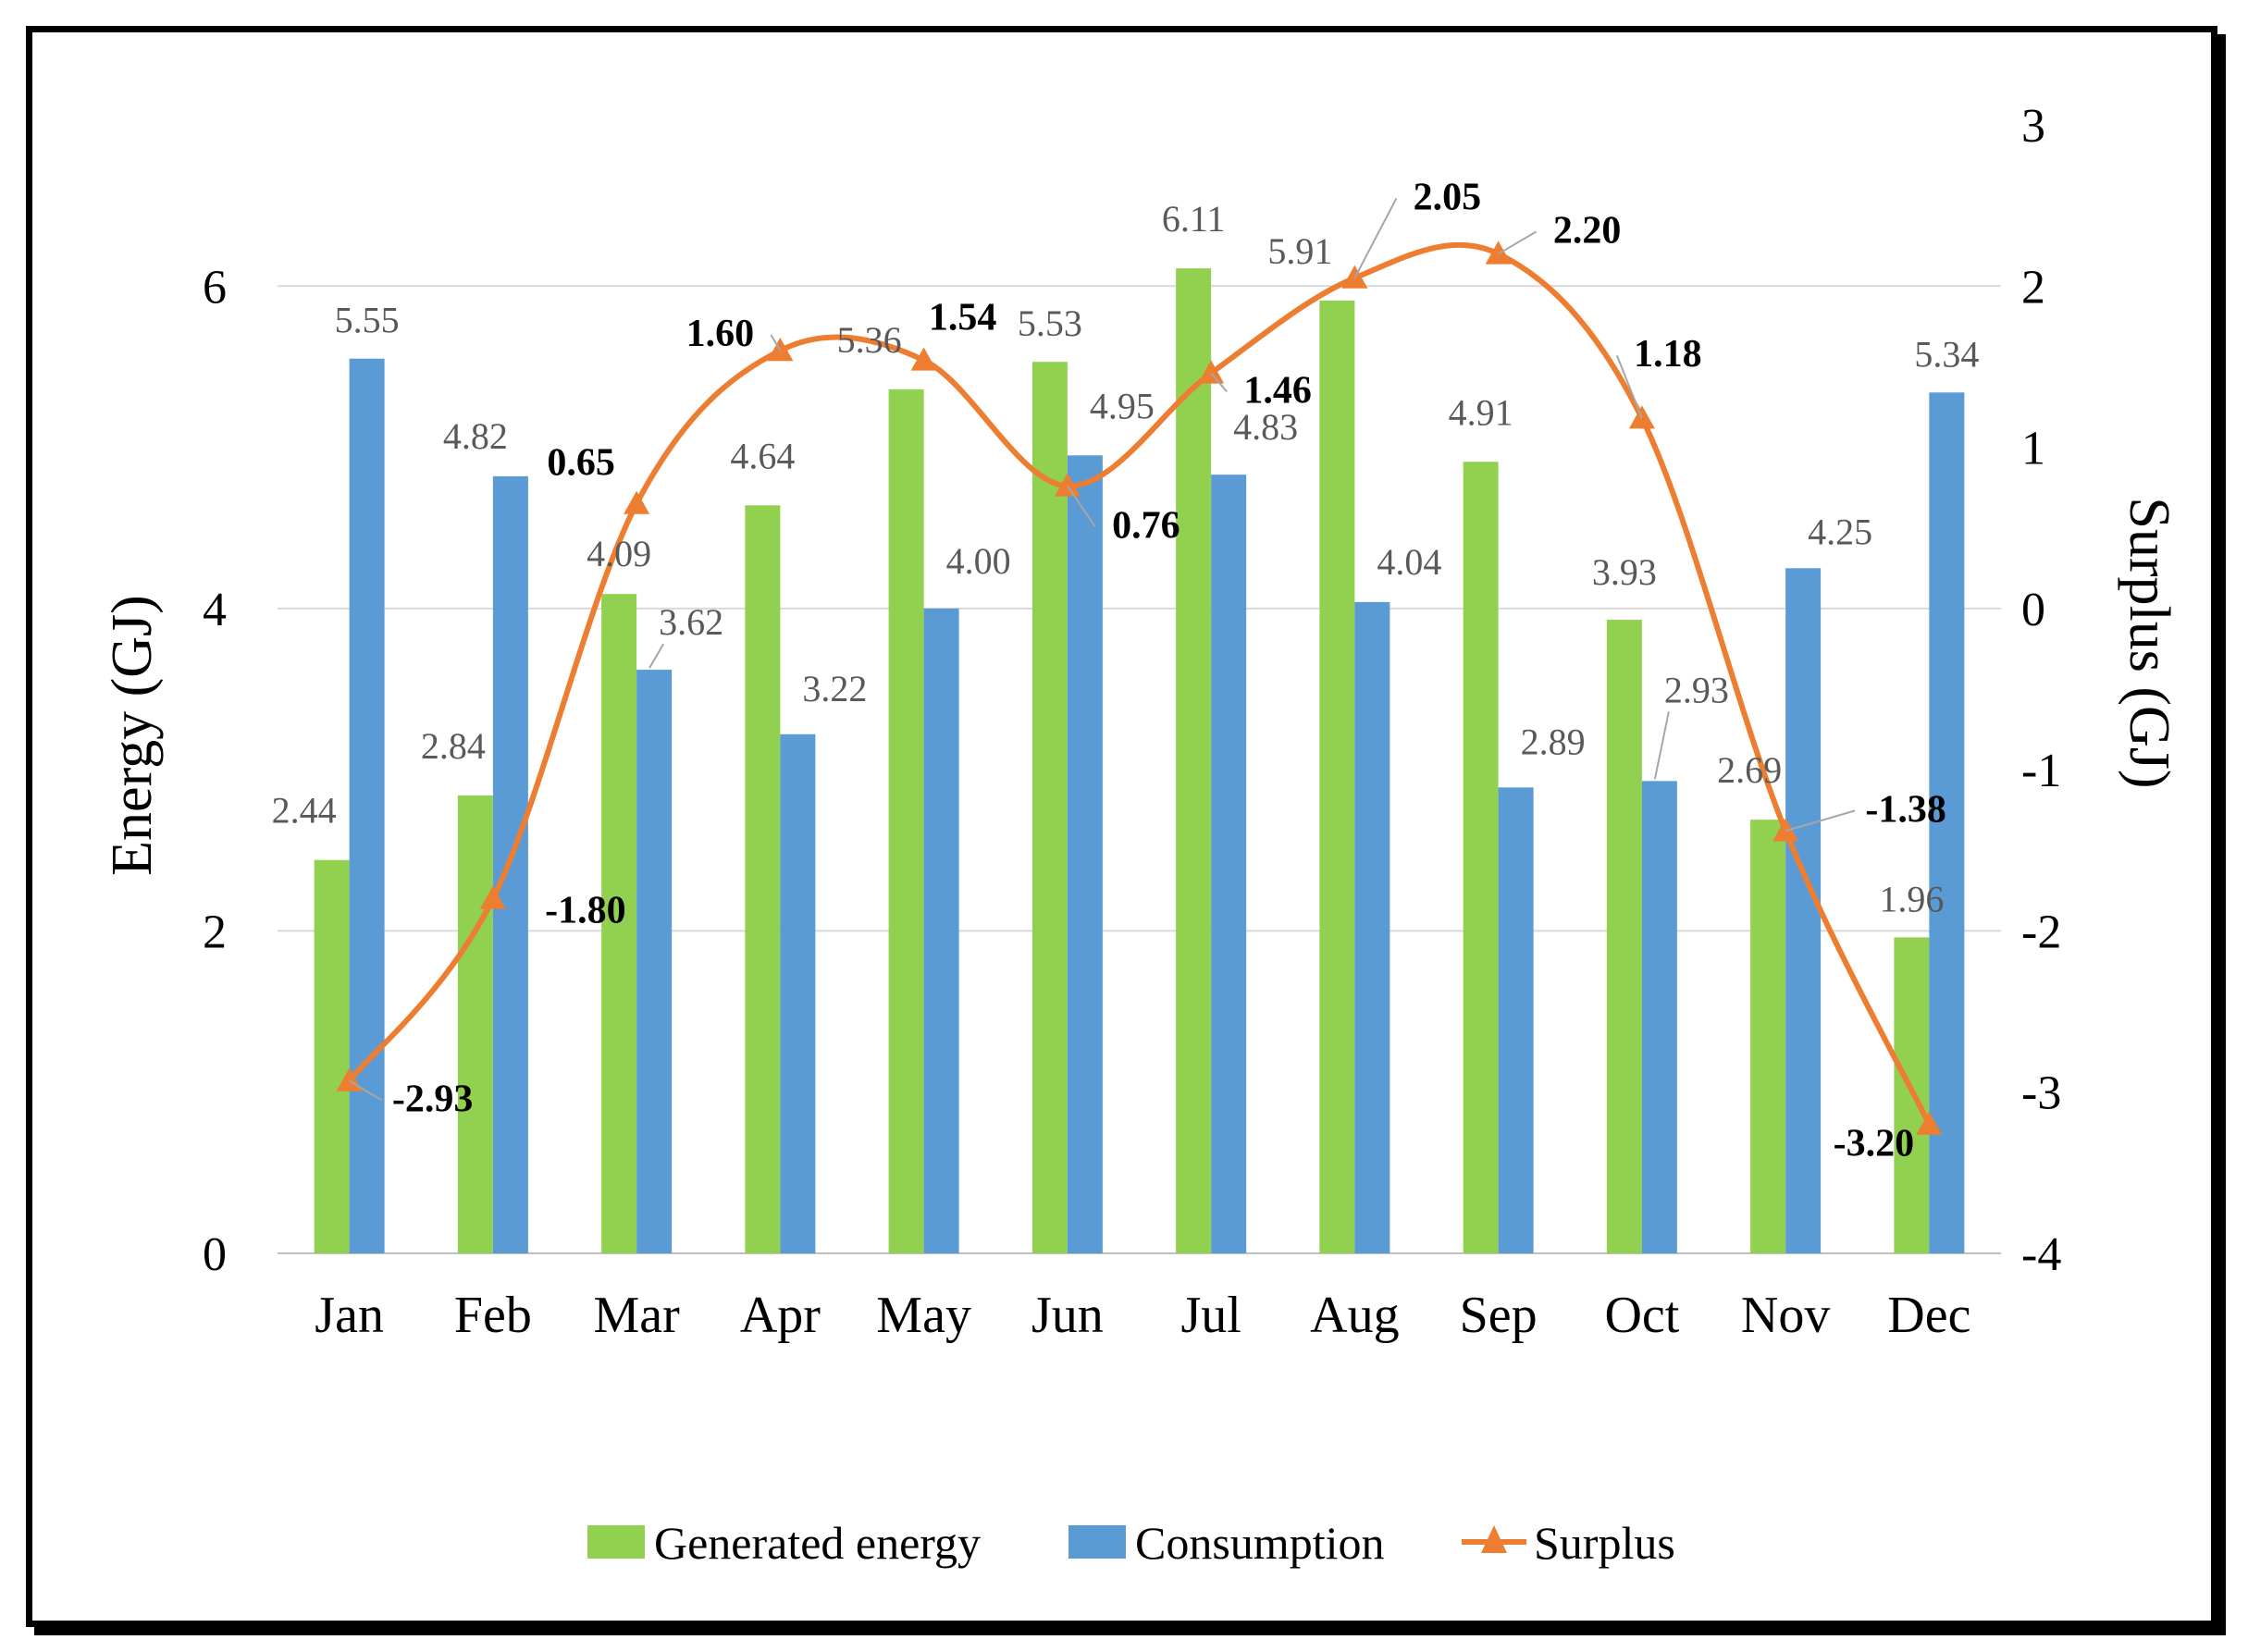  What do you see at coordinates (2033, 126) in the screenshot?
I see `y2-tick-label: 3` at bounding box center [2033, 126].